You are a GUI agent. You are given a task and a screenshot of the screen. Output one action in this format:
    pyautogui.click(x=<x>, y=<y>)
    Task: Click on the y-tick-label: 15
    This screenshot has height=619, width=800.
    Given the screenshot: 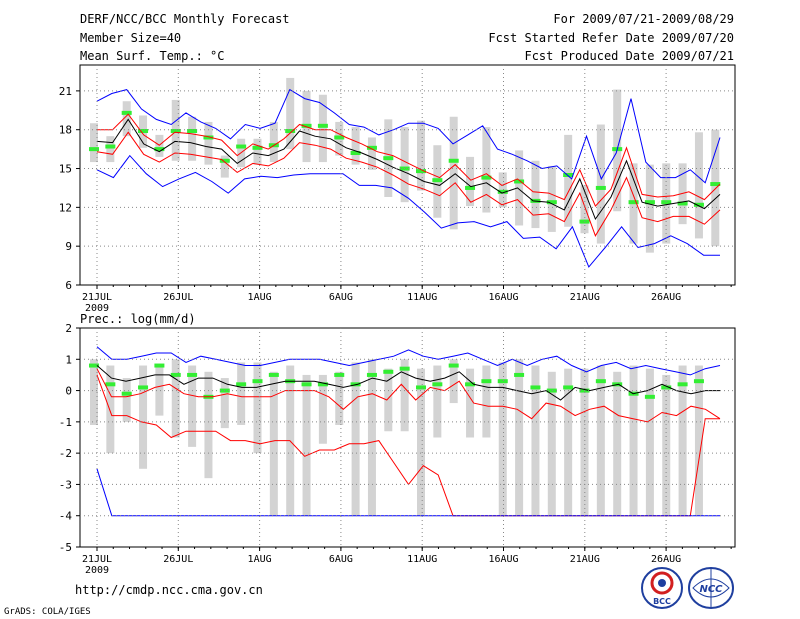 What is the action you would take?
    pyautogui.click(x=65, y=169)
    